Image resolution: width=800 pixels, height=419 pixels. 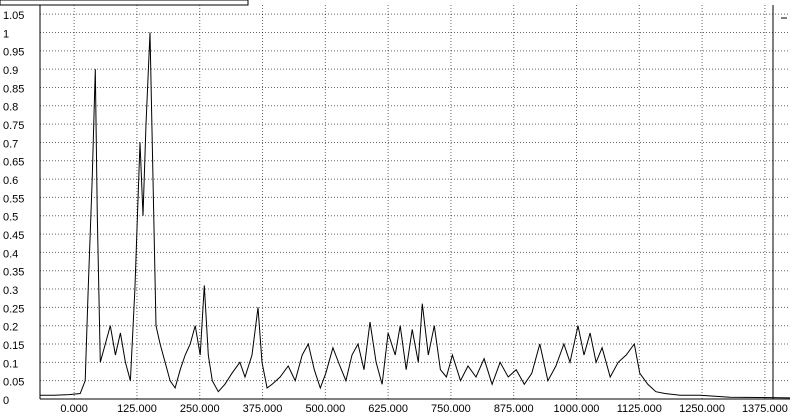 What do you see at coordinates (13, 16) in the screenshot?
I see `y-tick-label: 1.05` at bounding box center [13, 16].